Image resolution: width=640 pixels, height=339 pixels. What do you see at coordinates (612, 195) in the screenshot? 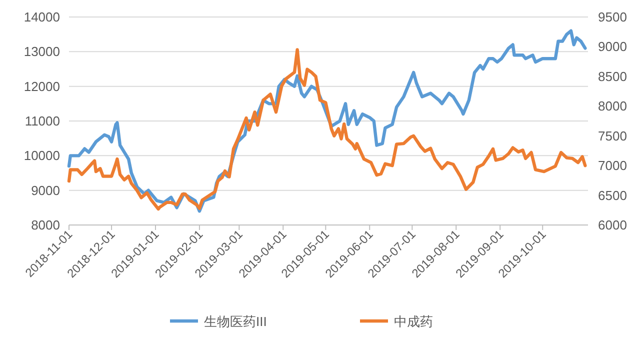
I see `y2-tick-label: 6500` at bounding box center [612, 195].